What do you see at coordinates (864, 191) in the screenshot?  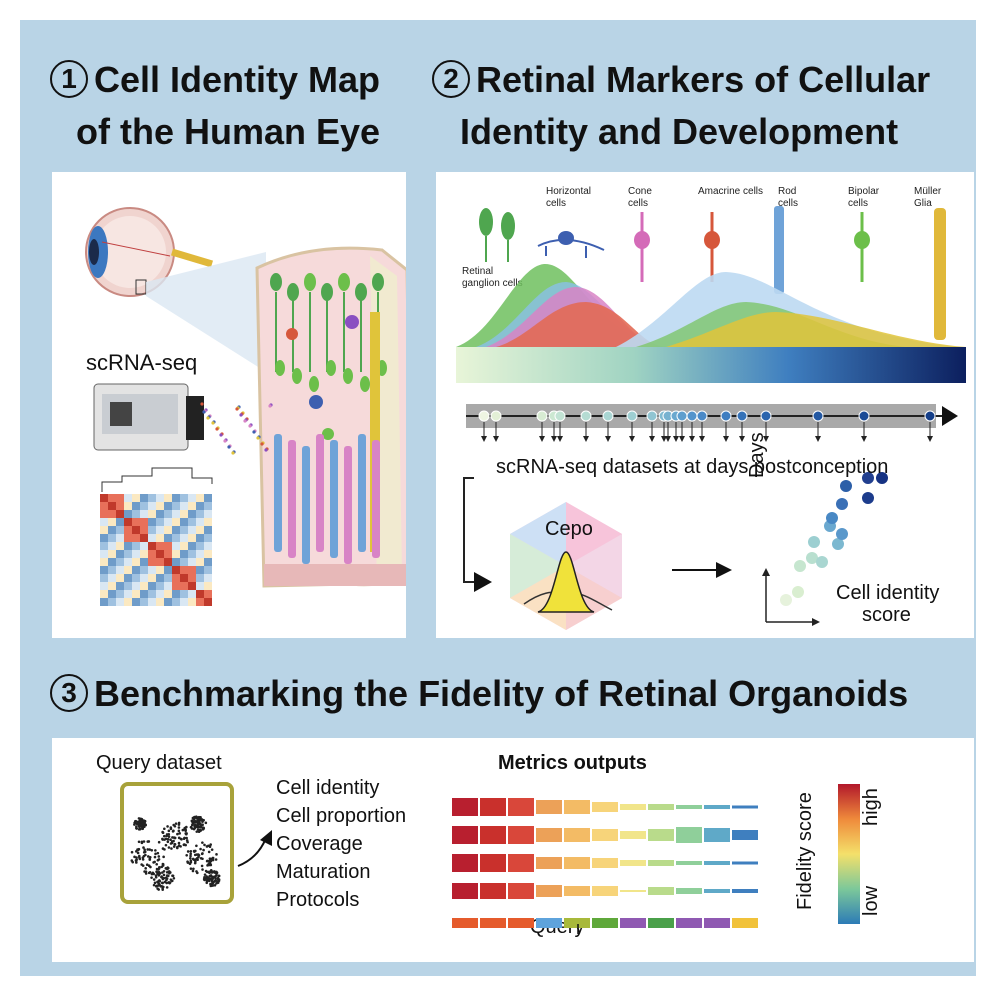 I see `cell-type-label: Bipolar` at bounding box center [864, 191].